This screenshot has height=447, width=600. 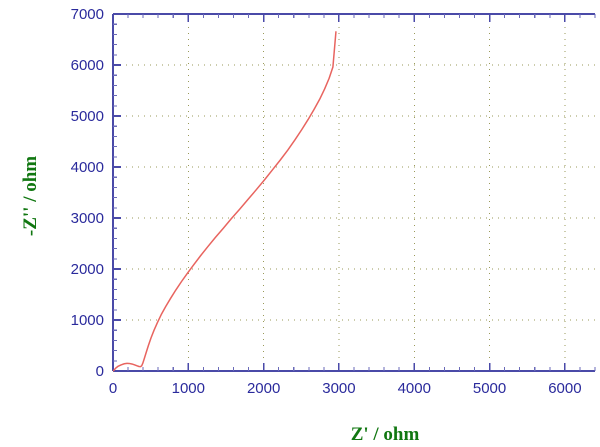 What do you see at coordinates (188, 388) in the screenshot?
I see `x-tick-label: 1000` at bounding box center [188, 388].